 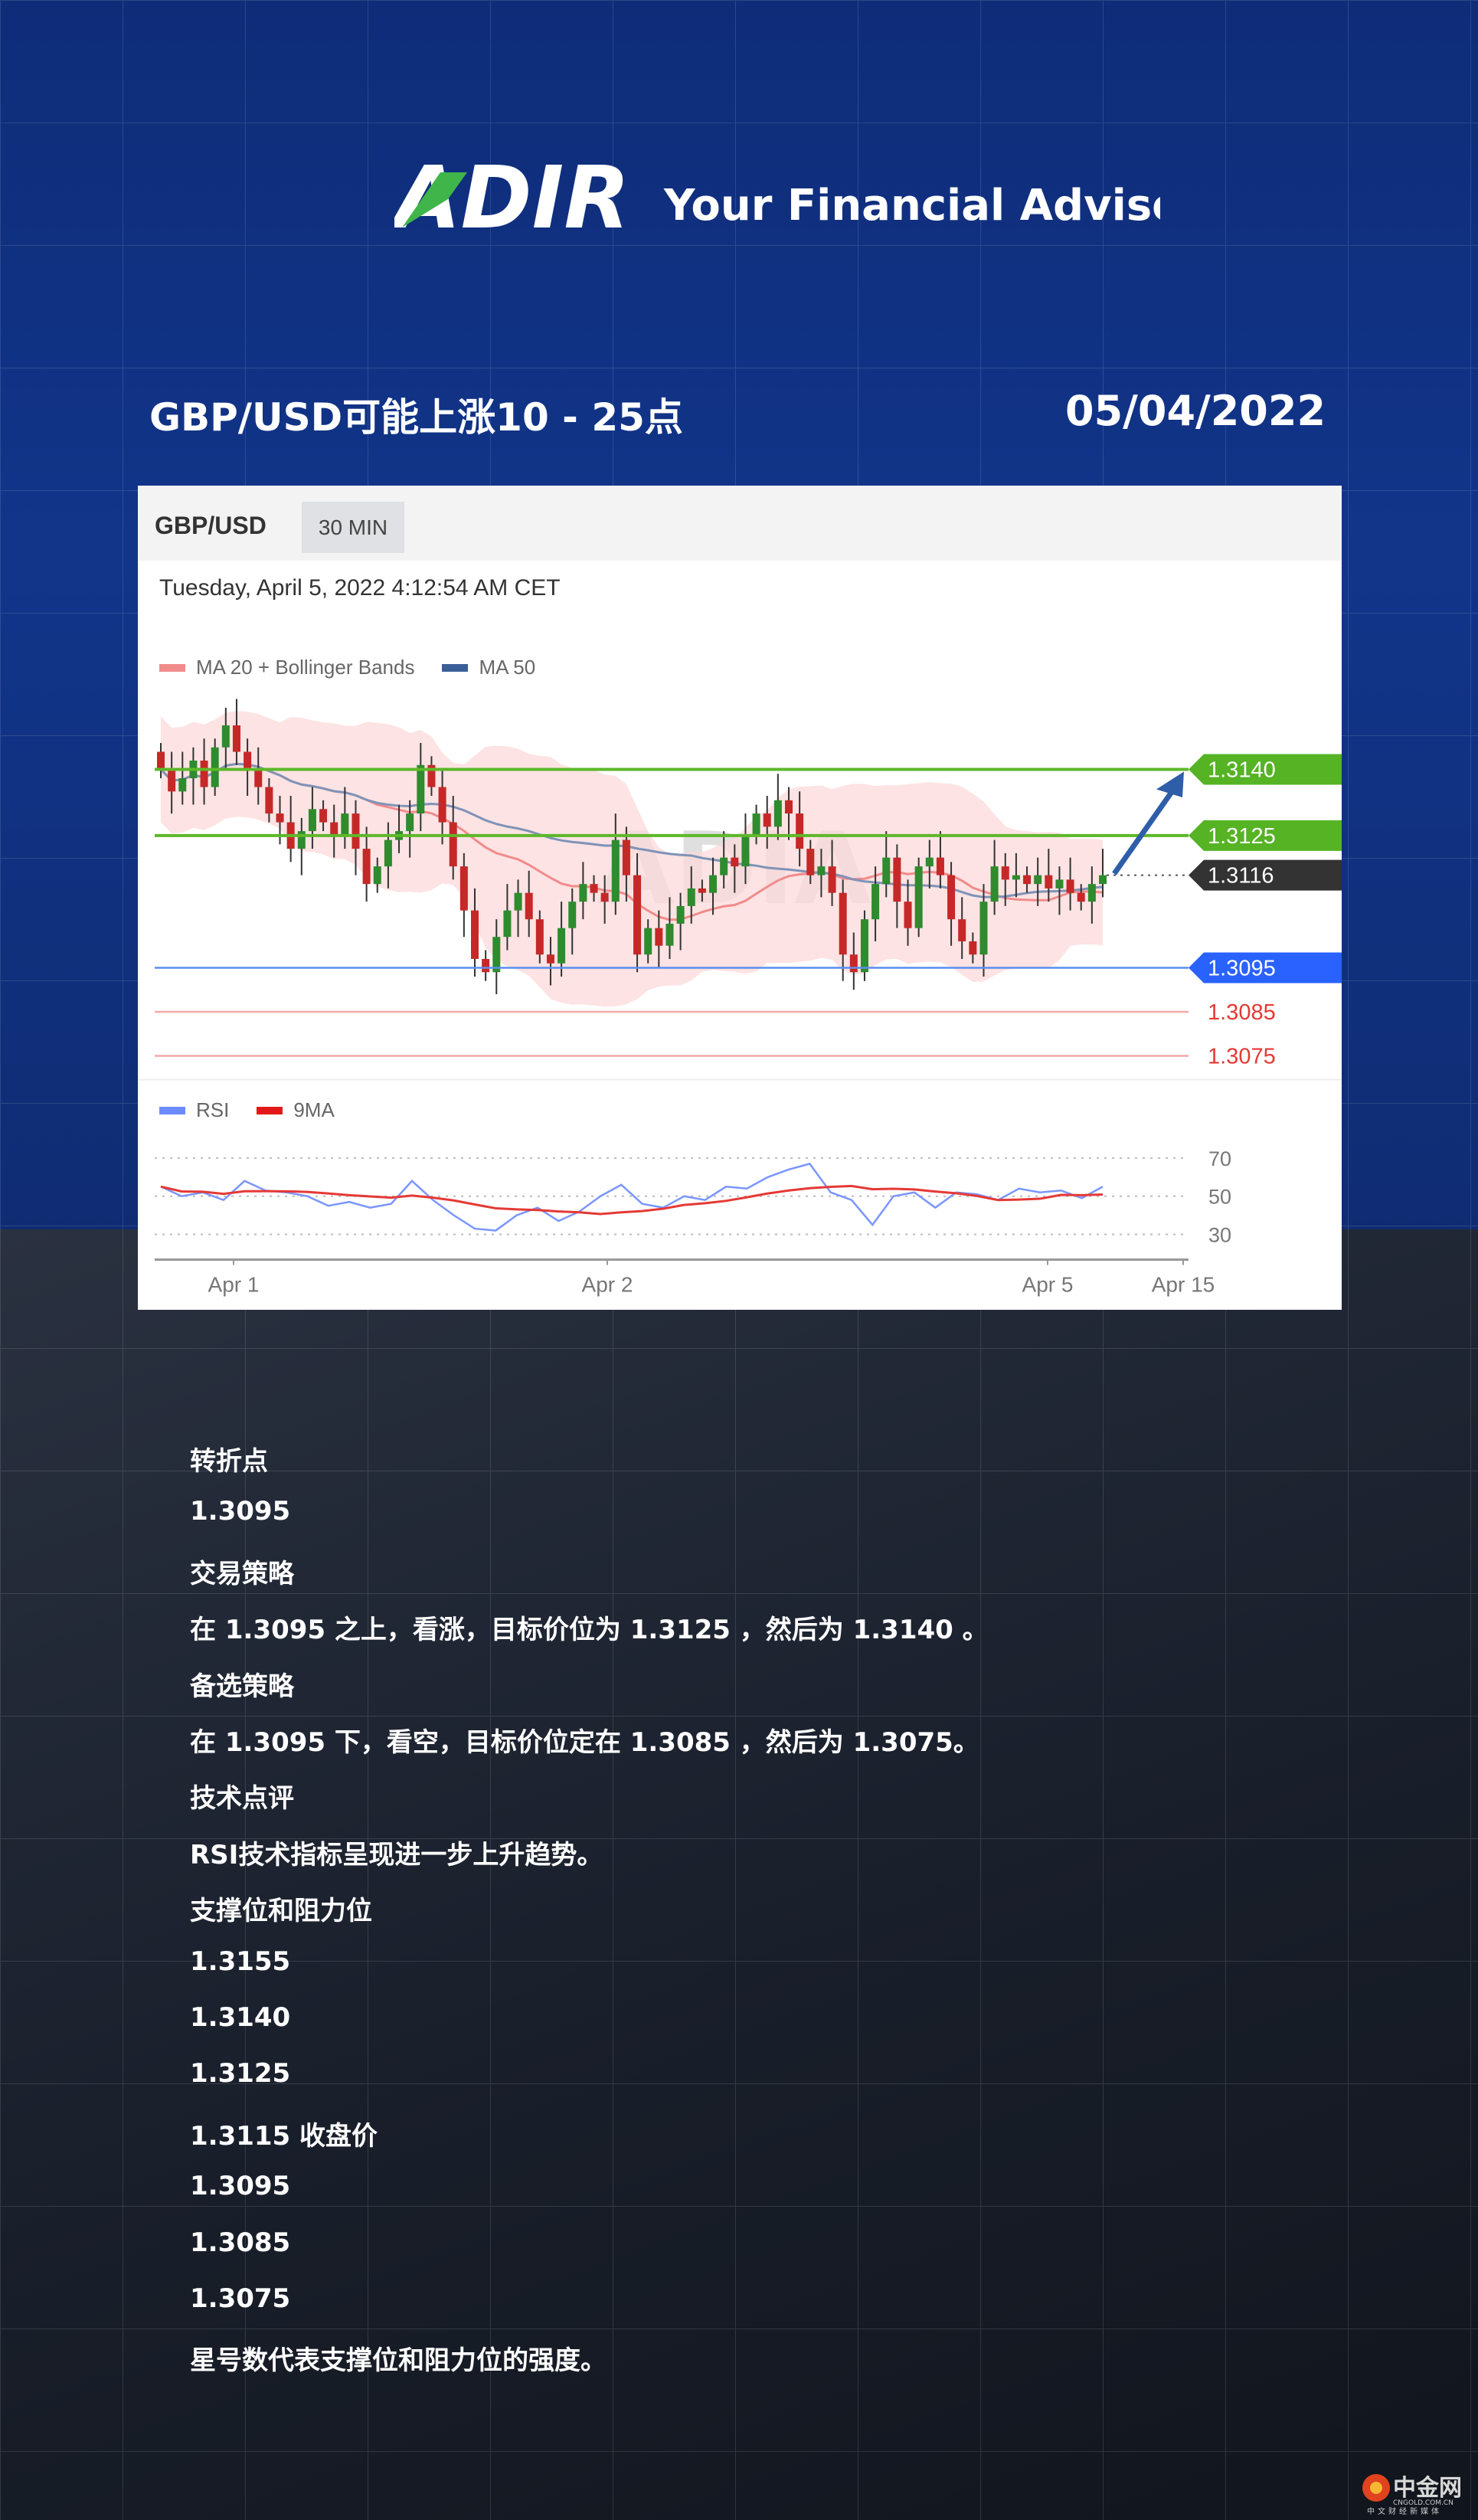 I want to click on analysis-line: 1.3085, so click(x=240, y=2242).